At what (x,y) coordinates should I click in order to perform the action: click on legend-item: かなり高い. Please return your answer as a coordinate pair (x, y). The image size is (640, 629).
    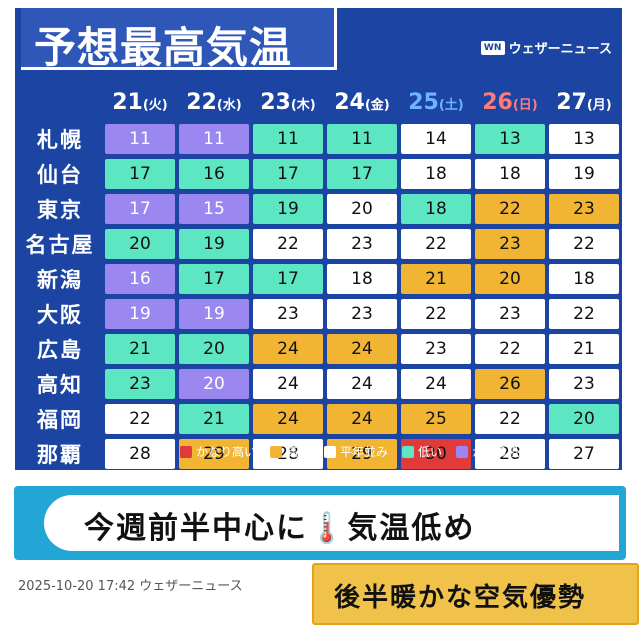
    Looking at the image, I should click on (218, 451).